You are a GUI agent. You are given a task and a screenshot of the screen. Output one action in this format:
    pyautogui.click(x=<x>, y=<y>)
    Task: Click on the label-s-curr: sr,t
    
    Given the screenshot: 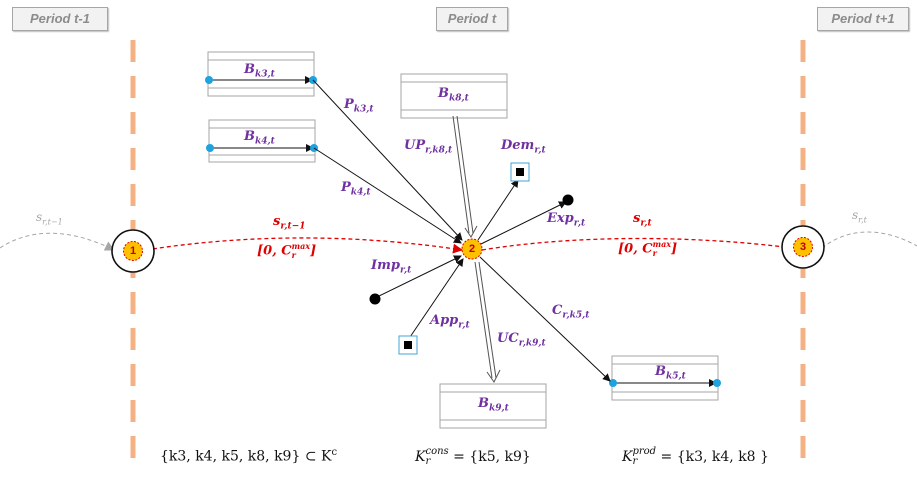 What is the action you would take?
    pyautogui.click(x=642, y=220)
    